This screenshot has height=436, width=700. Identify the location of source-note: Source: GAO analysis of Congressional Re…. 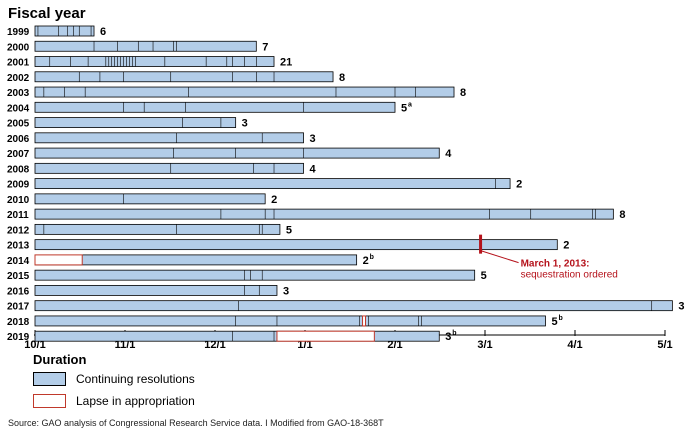
(196, 423).